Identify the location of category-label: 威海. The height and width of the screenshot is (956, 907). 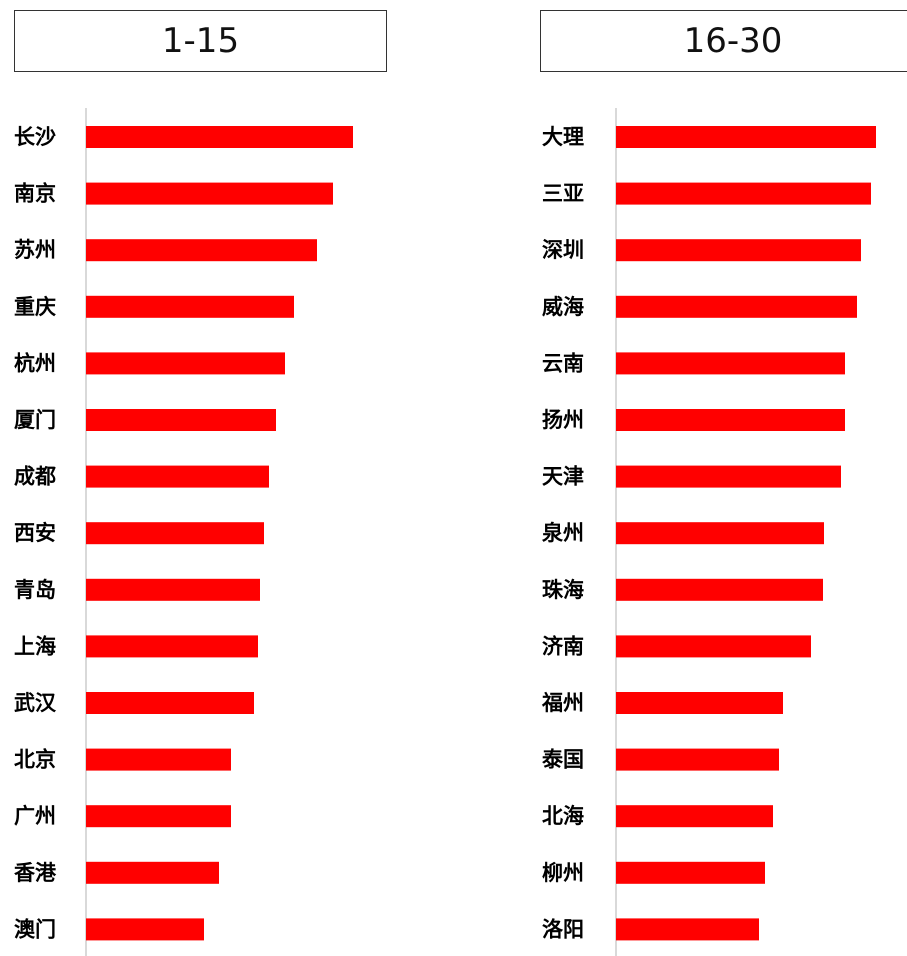
(563, 307).